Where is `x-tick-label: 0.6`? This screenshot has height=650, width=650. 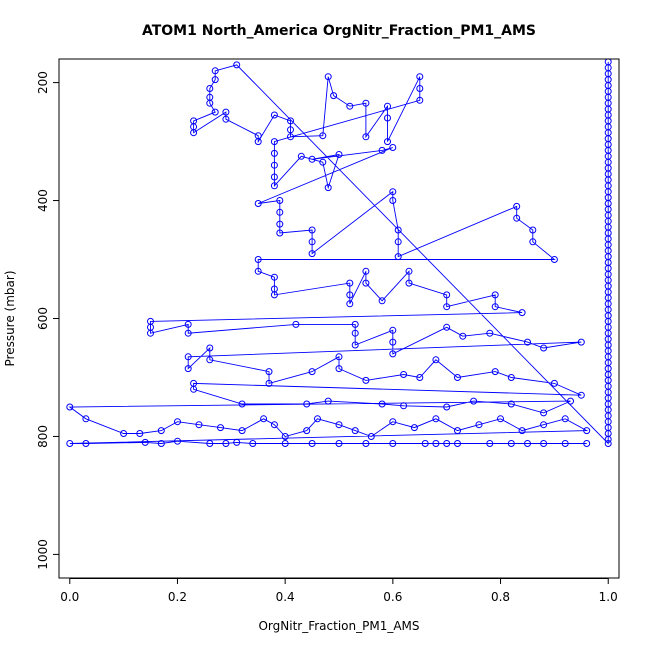 x-tick-label: 0.6 is located at coordinates (392, 597).